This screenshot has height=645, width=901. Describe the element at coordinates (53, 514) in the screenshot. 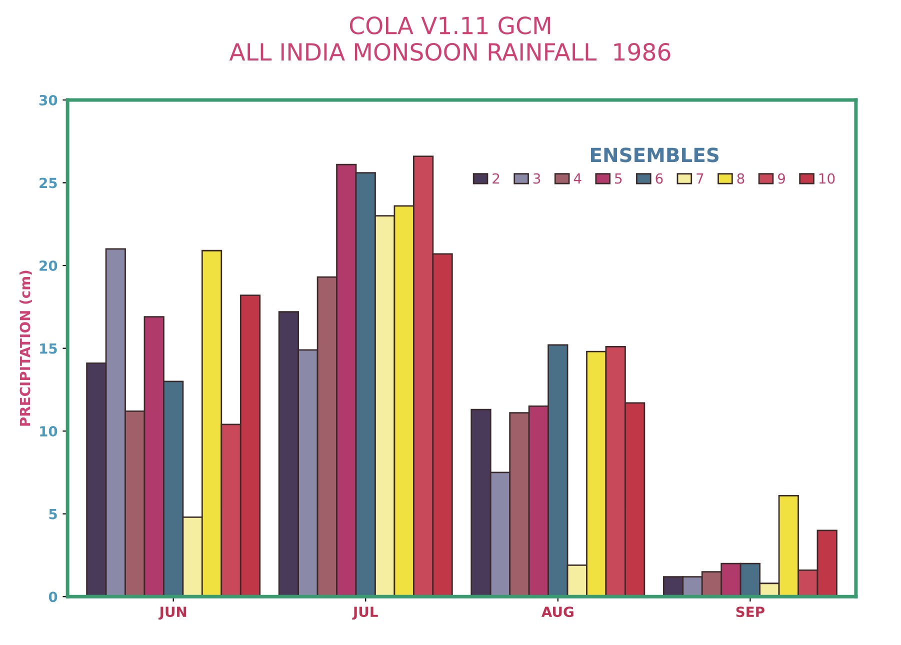

I see `y-tick-label: 5` at that location.